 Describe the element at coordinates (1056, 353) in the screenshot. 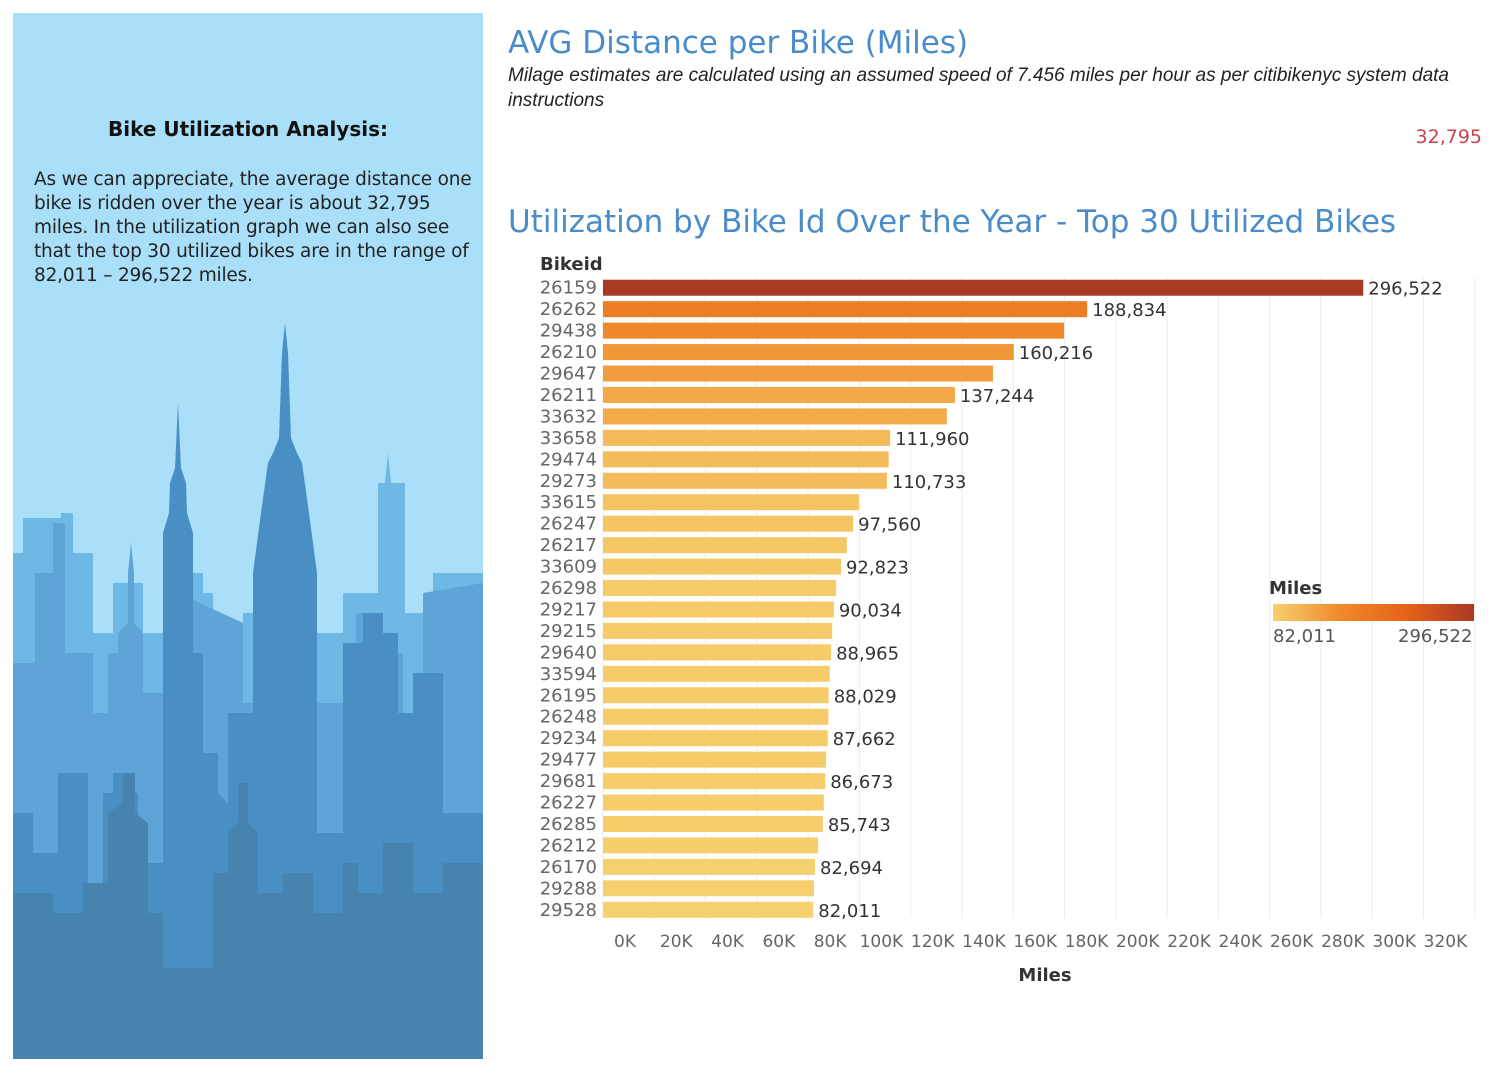

I see `data-label: 160,216` at that location.